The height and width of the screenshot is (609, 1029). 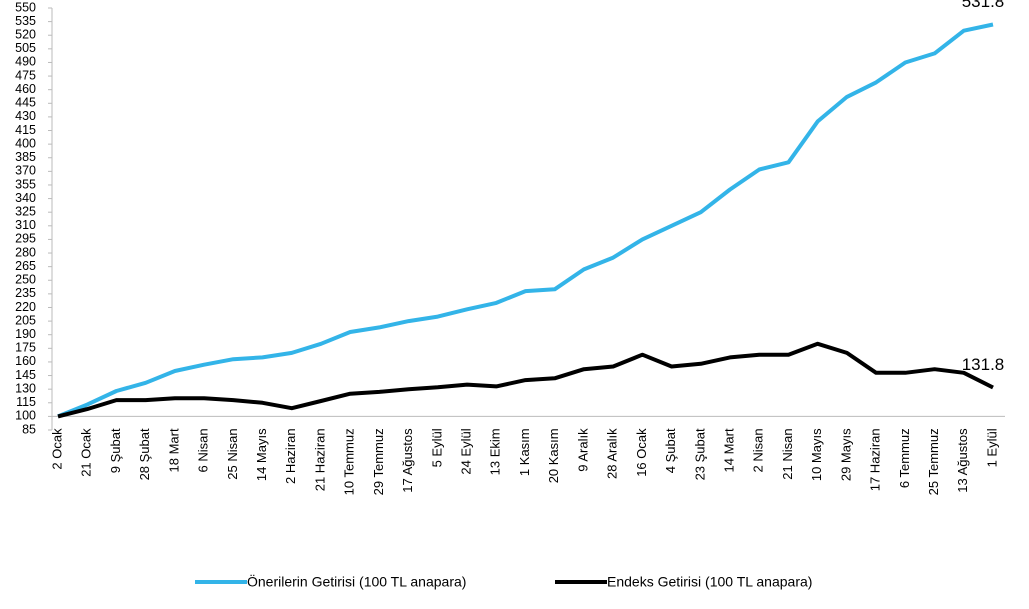 What do you see at coordinates (407, 460) in the screenshot?
I see `x-tick-label: 17 Ağustos` at bounding box center [407, 460].